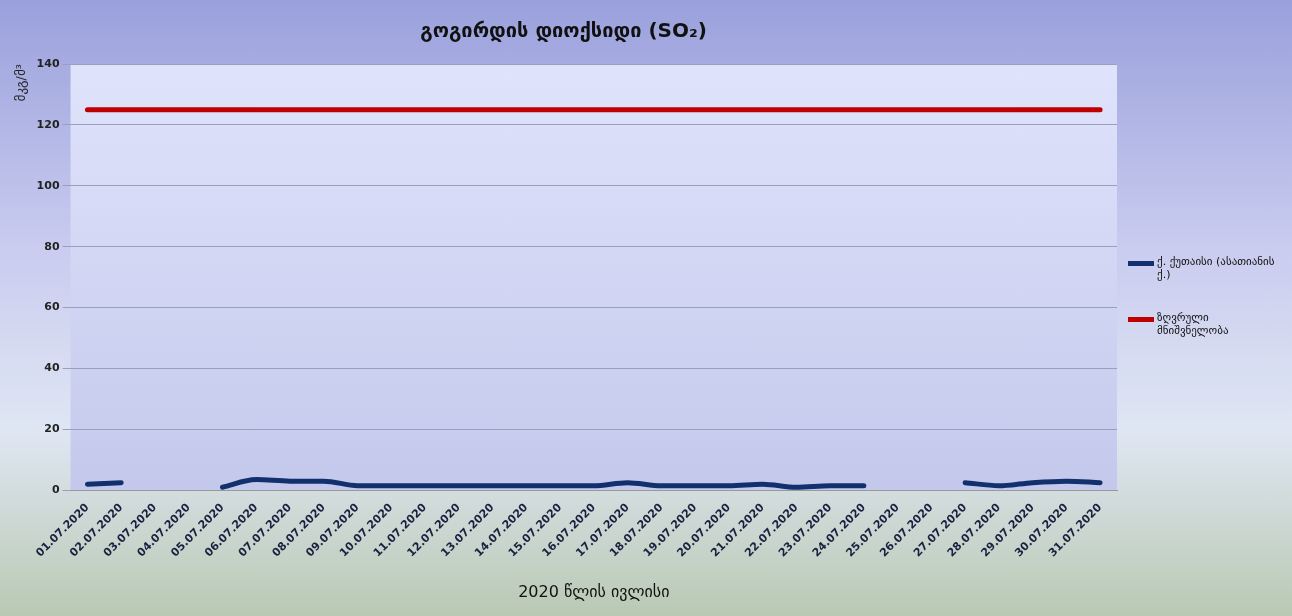 The image size is (1292, 616). What do you see at coordinates (563, 30) in the screenshot?
I see `chart-title: გოგირდის დიოქსიდი (SO₂)` at bounding box center [563, 30].